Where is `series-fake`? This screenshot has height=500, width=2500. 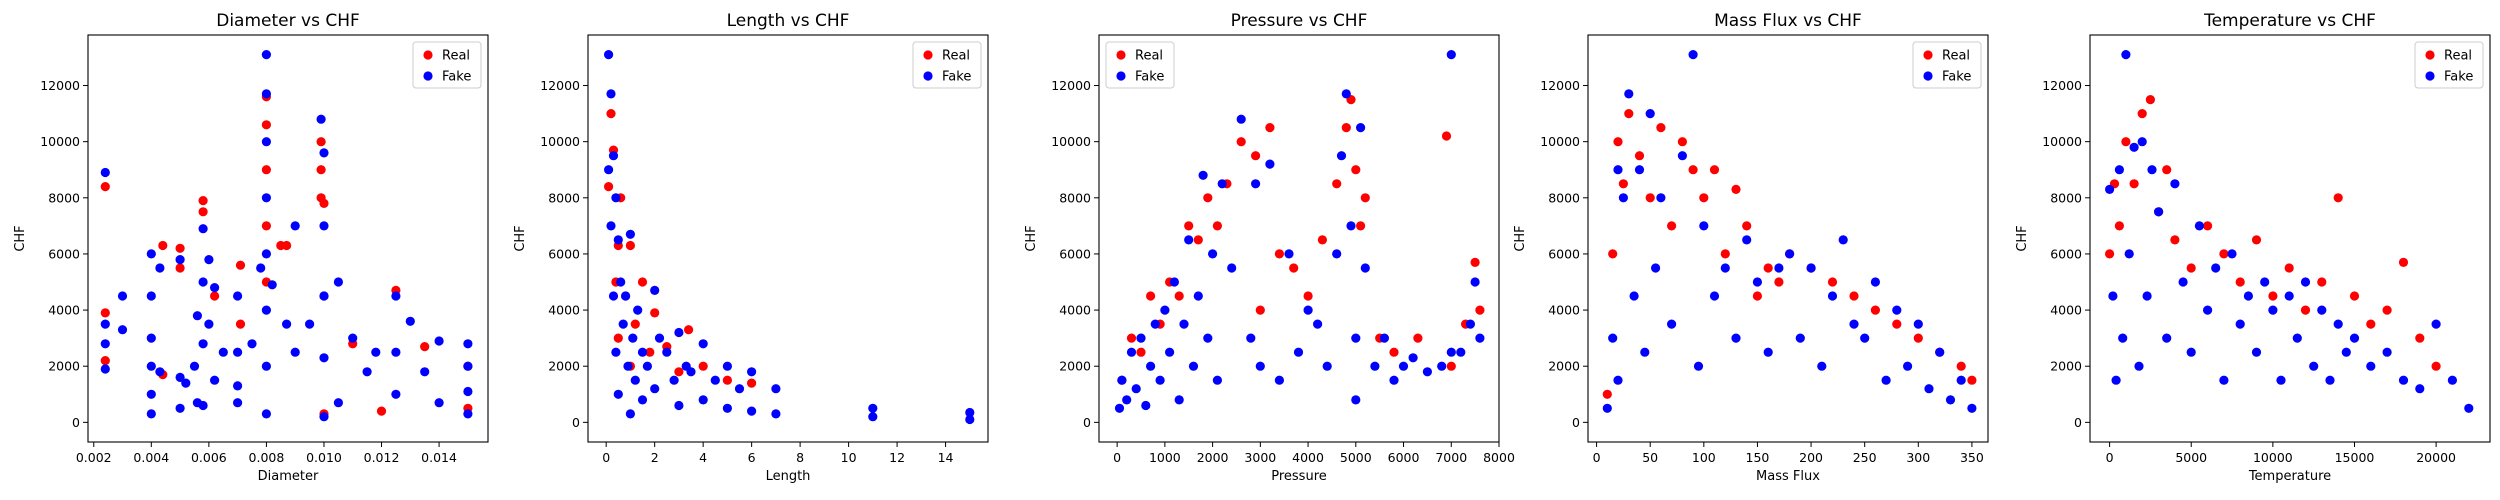
series-fake is located at coordinates (789, 237).